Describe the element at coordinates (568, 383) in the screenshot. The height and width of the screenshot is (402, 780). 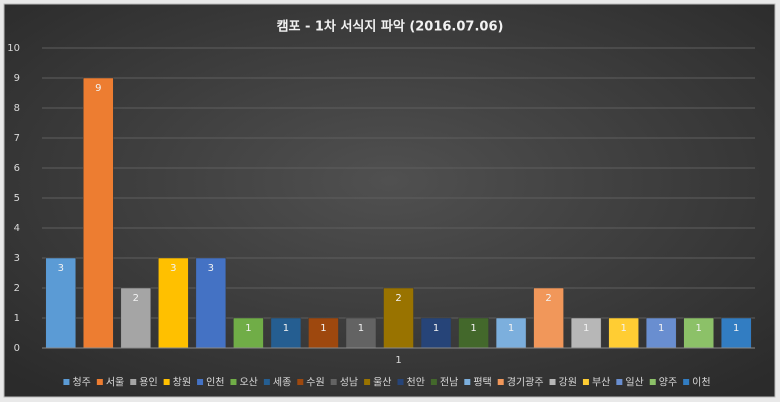
I see `legend-label: 강원` at that location.